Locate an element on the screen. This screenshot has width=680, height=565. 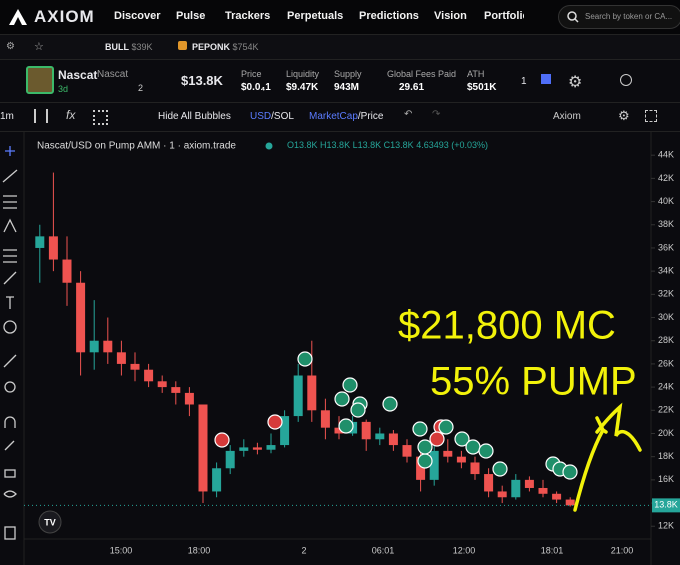
ohlc-open: O13.8K is located at coordinates (302, 145).